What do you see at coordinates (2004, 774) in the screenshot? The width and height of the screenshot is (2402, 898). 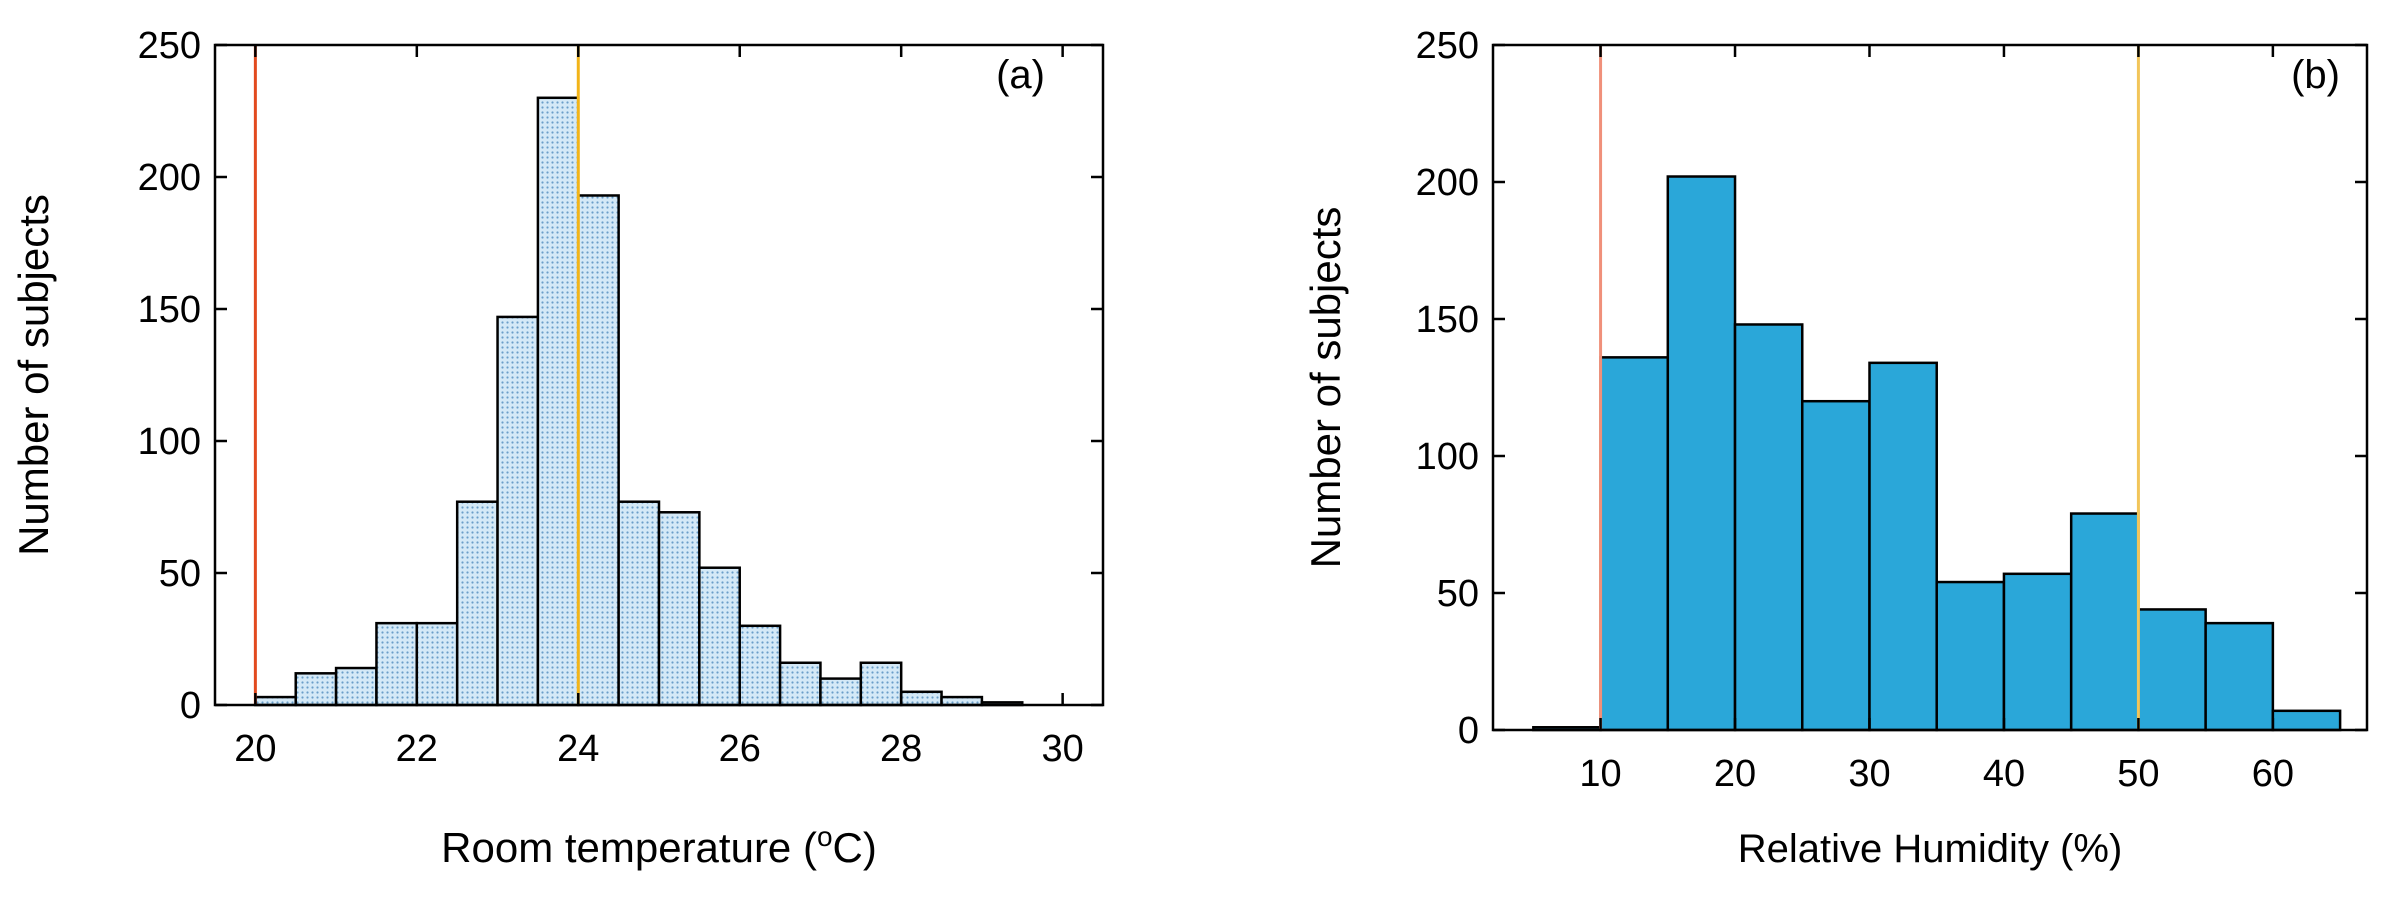 I see `x-tick-label: 40` at bounding box center [2004, 774].